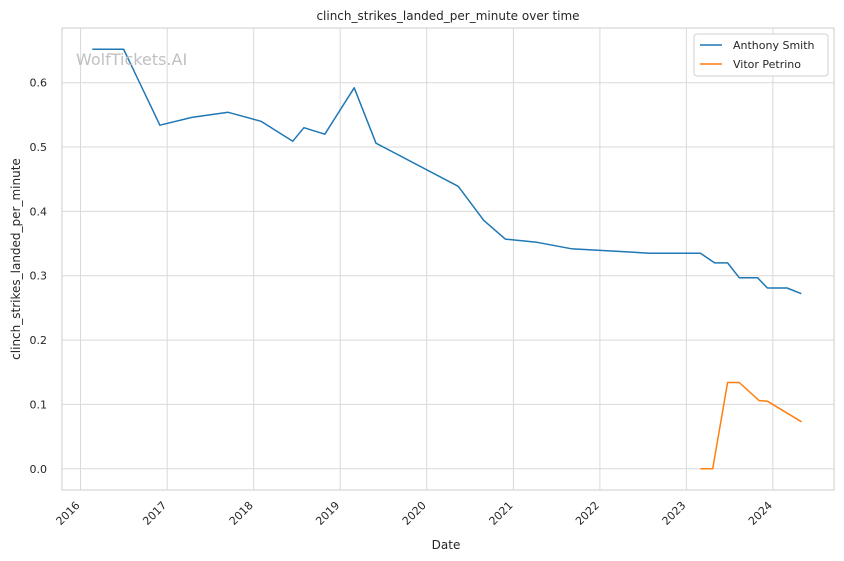 The height and width of the screenshot is (561, 844). What do you see at coordinates (327, 513) in the screenshot?
I see `x-tick-label: 2019` at bounding box center [327, 513].